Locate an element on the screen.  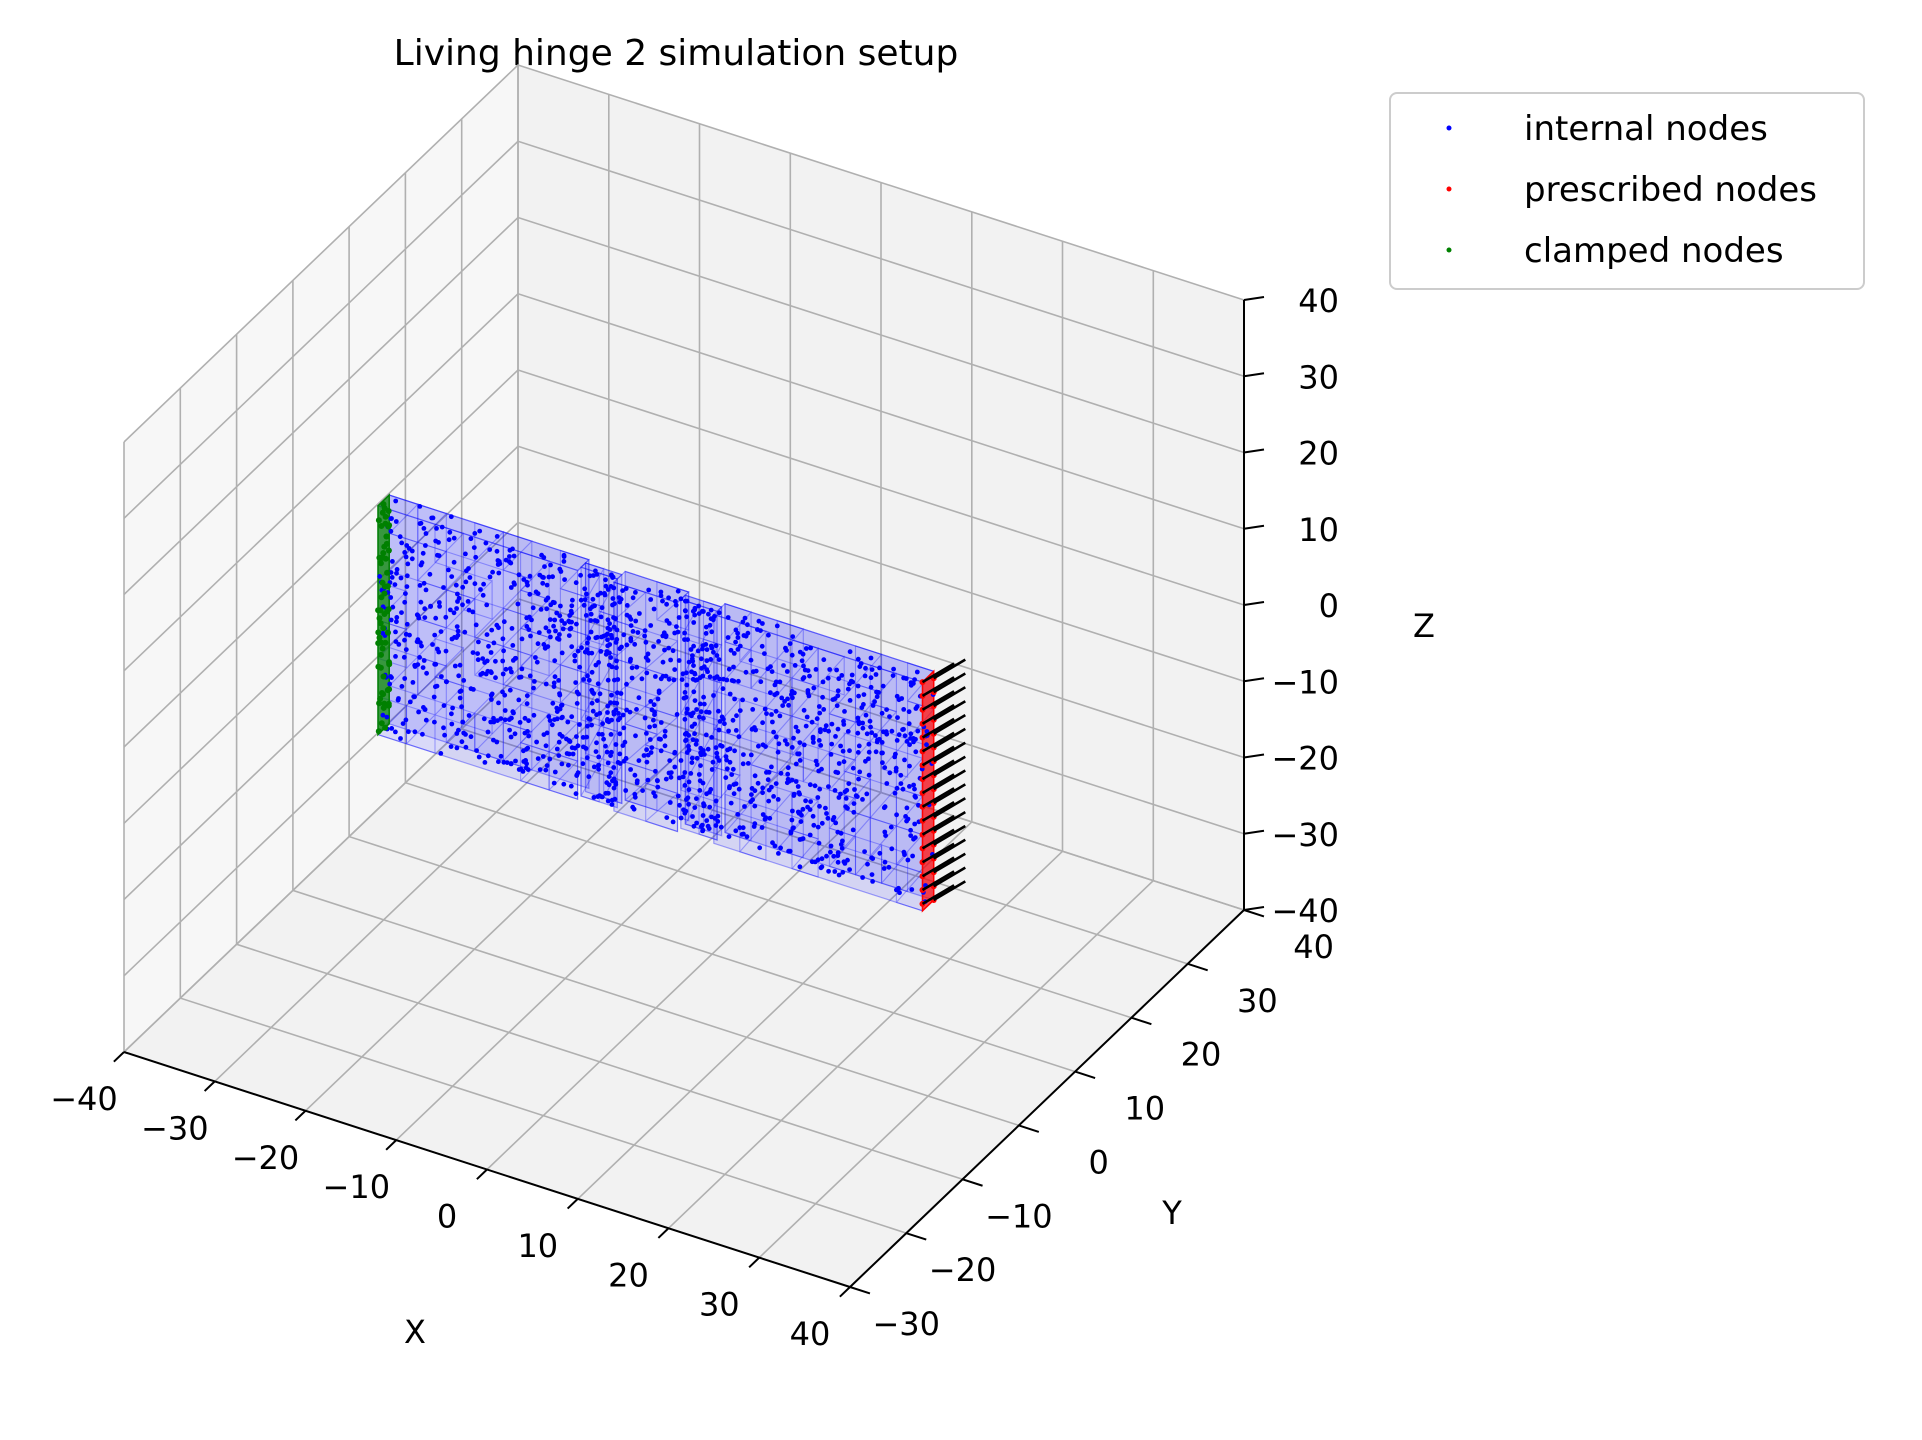
prescribed-arrow is located at coordinates (938, 853).